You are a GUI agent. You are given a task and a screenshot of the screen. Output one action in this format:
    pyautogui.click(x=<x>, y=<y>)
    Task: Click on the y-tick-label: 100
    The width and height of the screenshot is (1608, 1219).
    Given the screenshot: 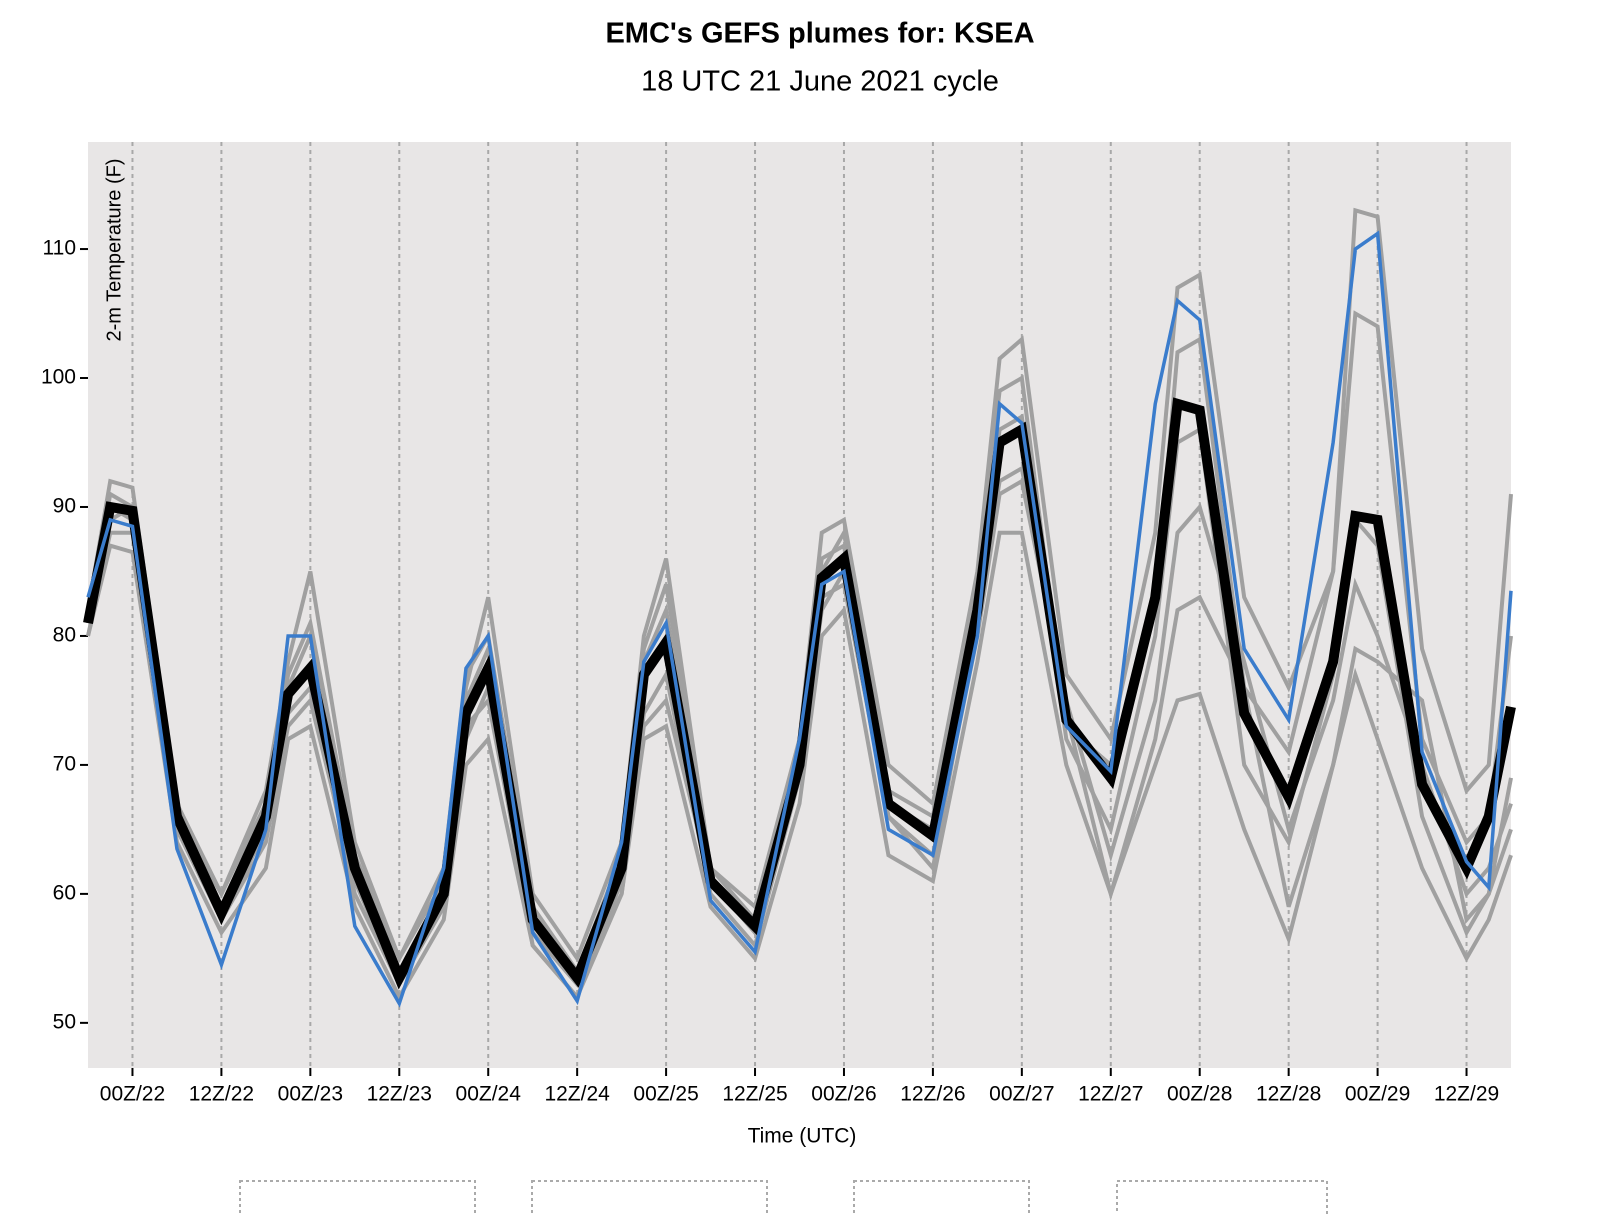 What is the action you would take?
    pyautogui.click(x=58, y=377)
    